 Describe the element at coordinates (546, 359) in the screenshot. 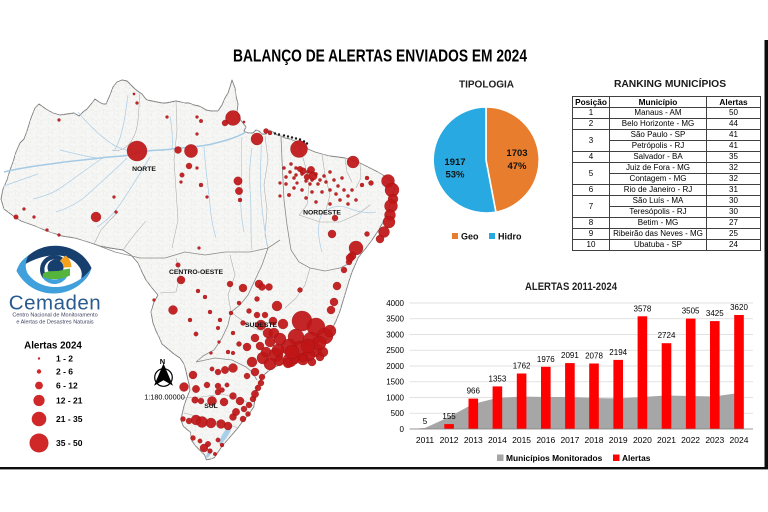

I see `svg-text: 1976` at that location.